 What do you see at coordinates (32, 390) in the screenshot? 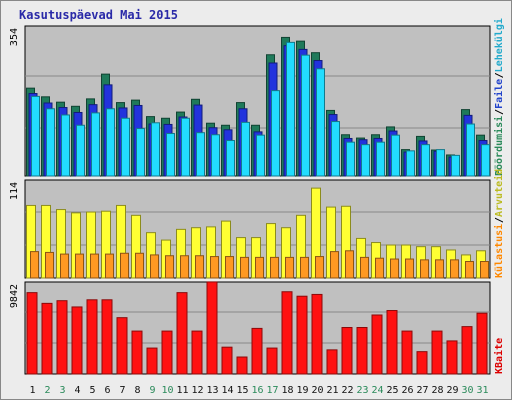
I see `x-label-day-1: 1` at bounding box center [32, 390].